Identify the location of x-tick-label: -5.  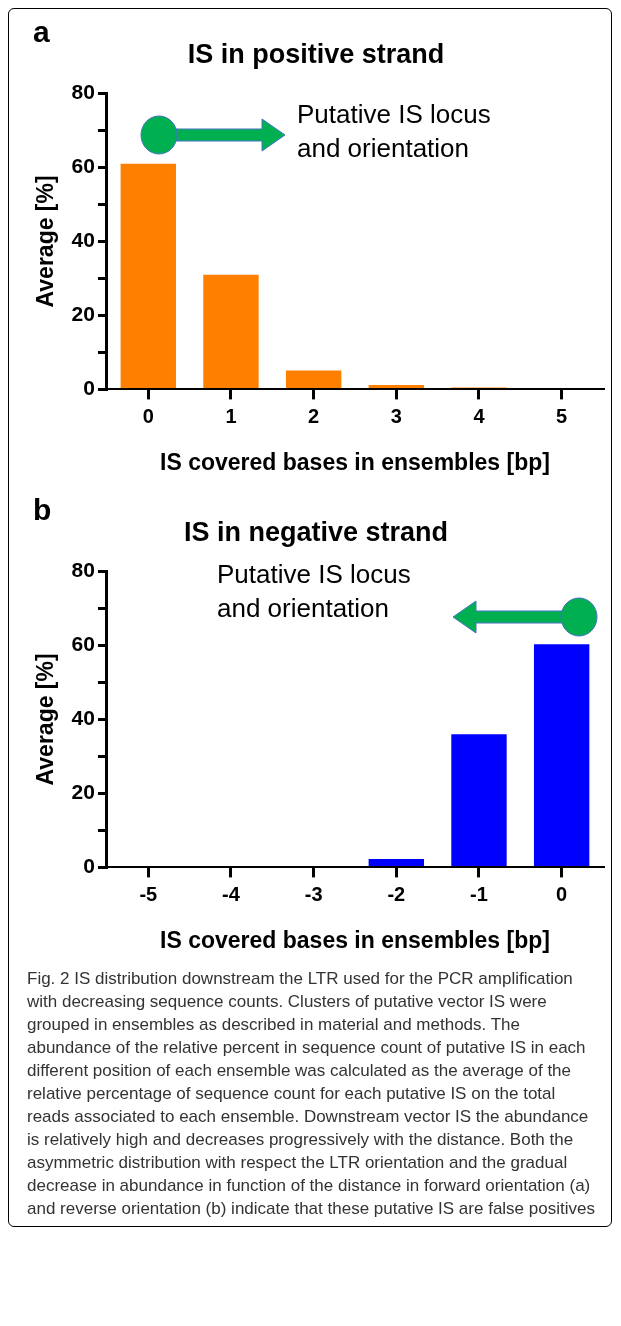
(148, 893).